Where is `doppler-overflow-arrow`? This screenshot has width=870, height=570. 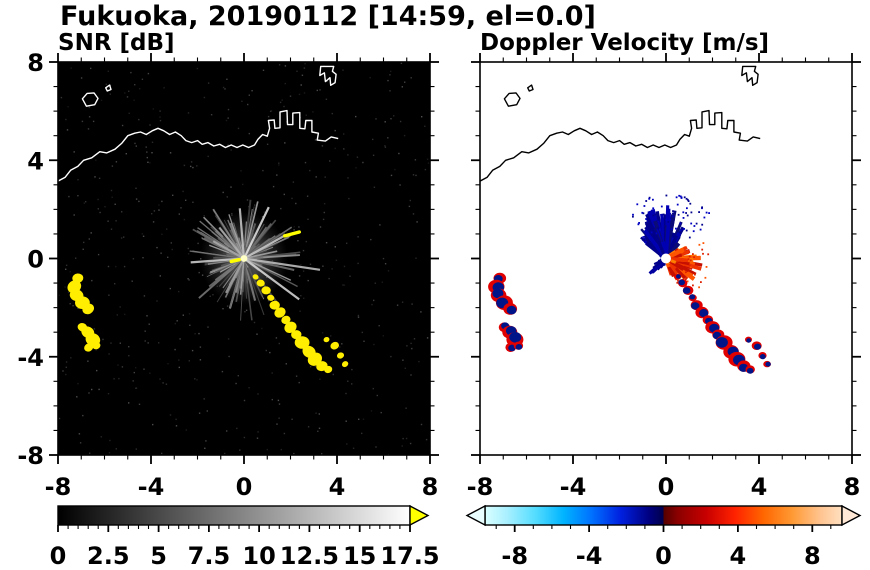 doppler-overflow-arrow is located at coordinates (851, 515).